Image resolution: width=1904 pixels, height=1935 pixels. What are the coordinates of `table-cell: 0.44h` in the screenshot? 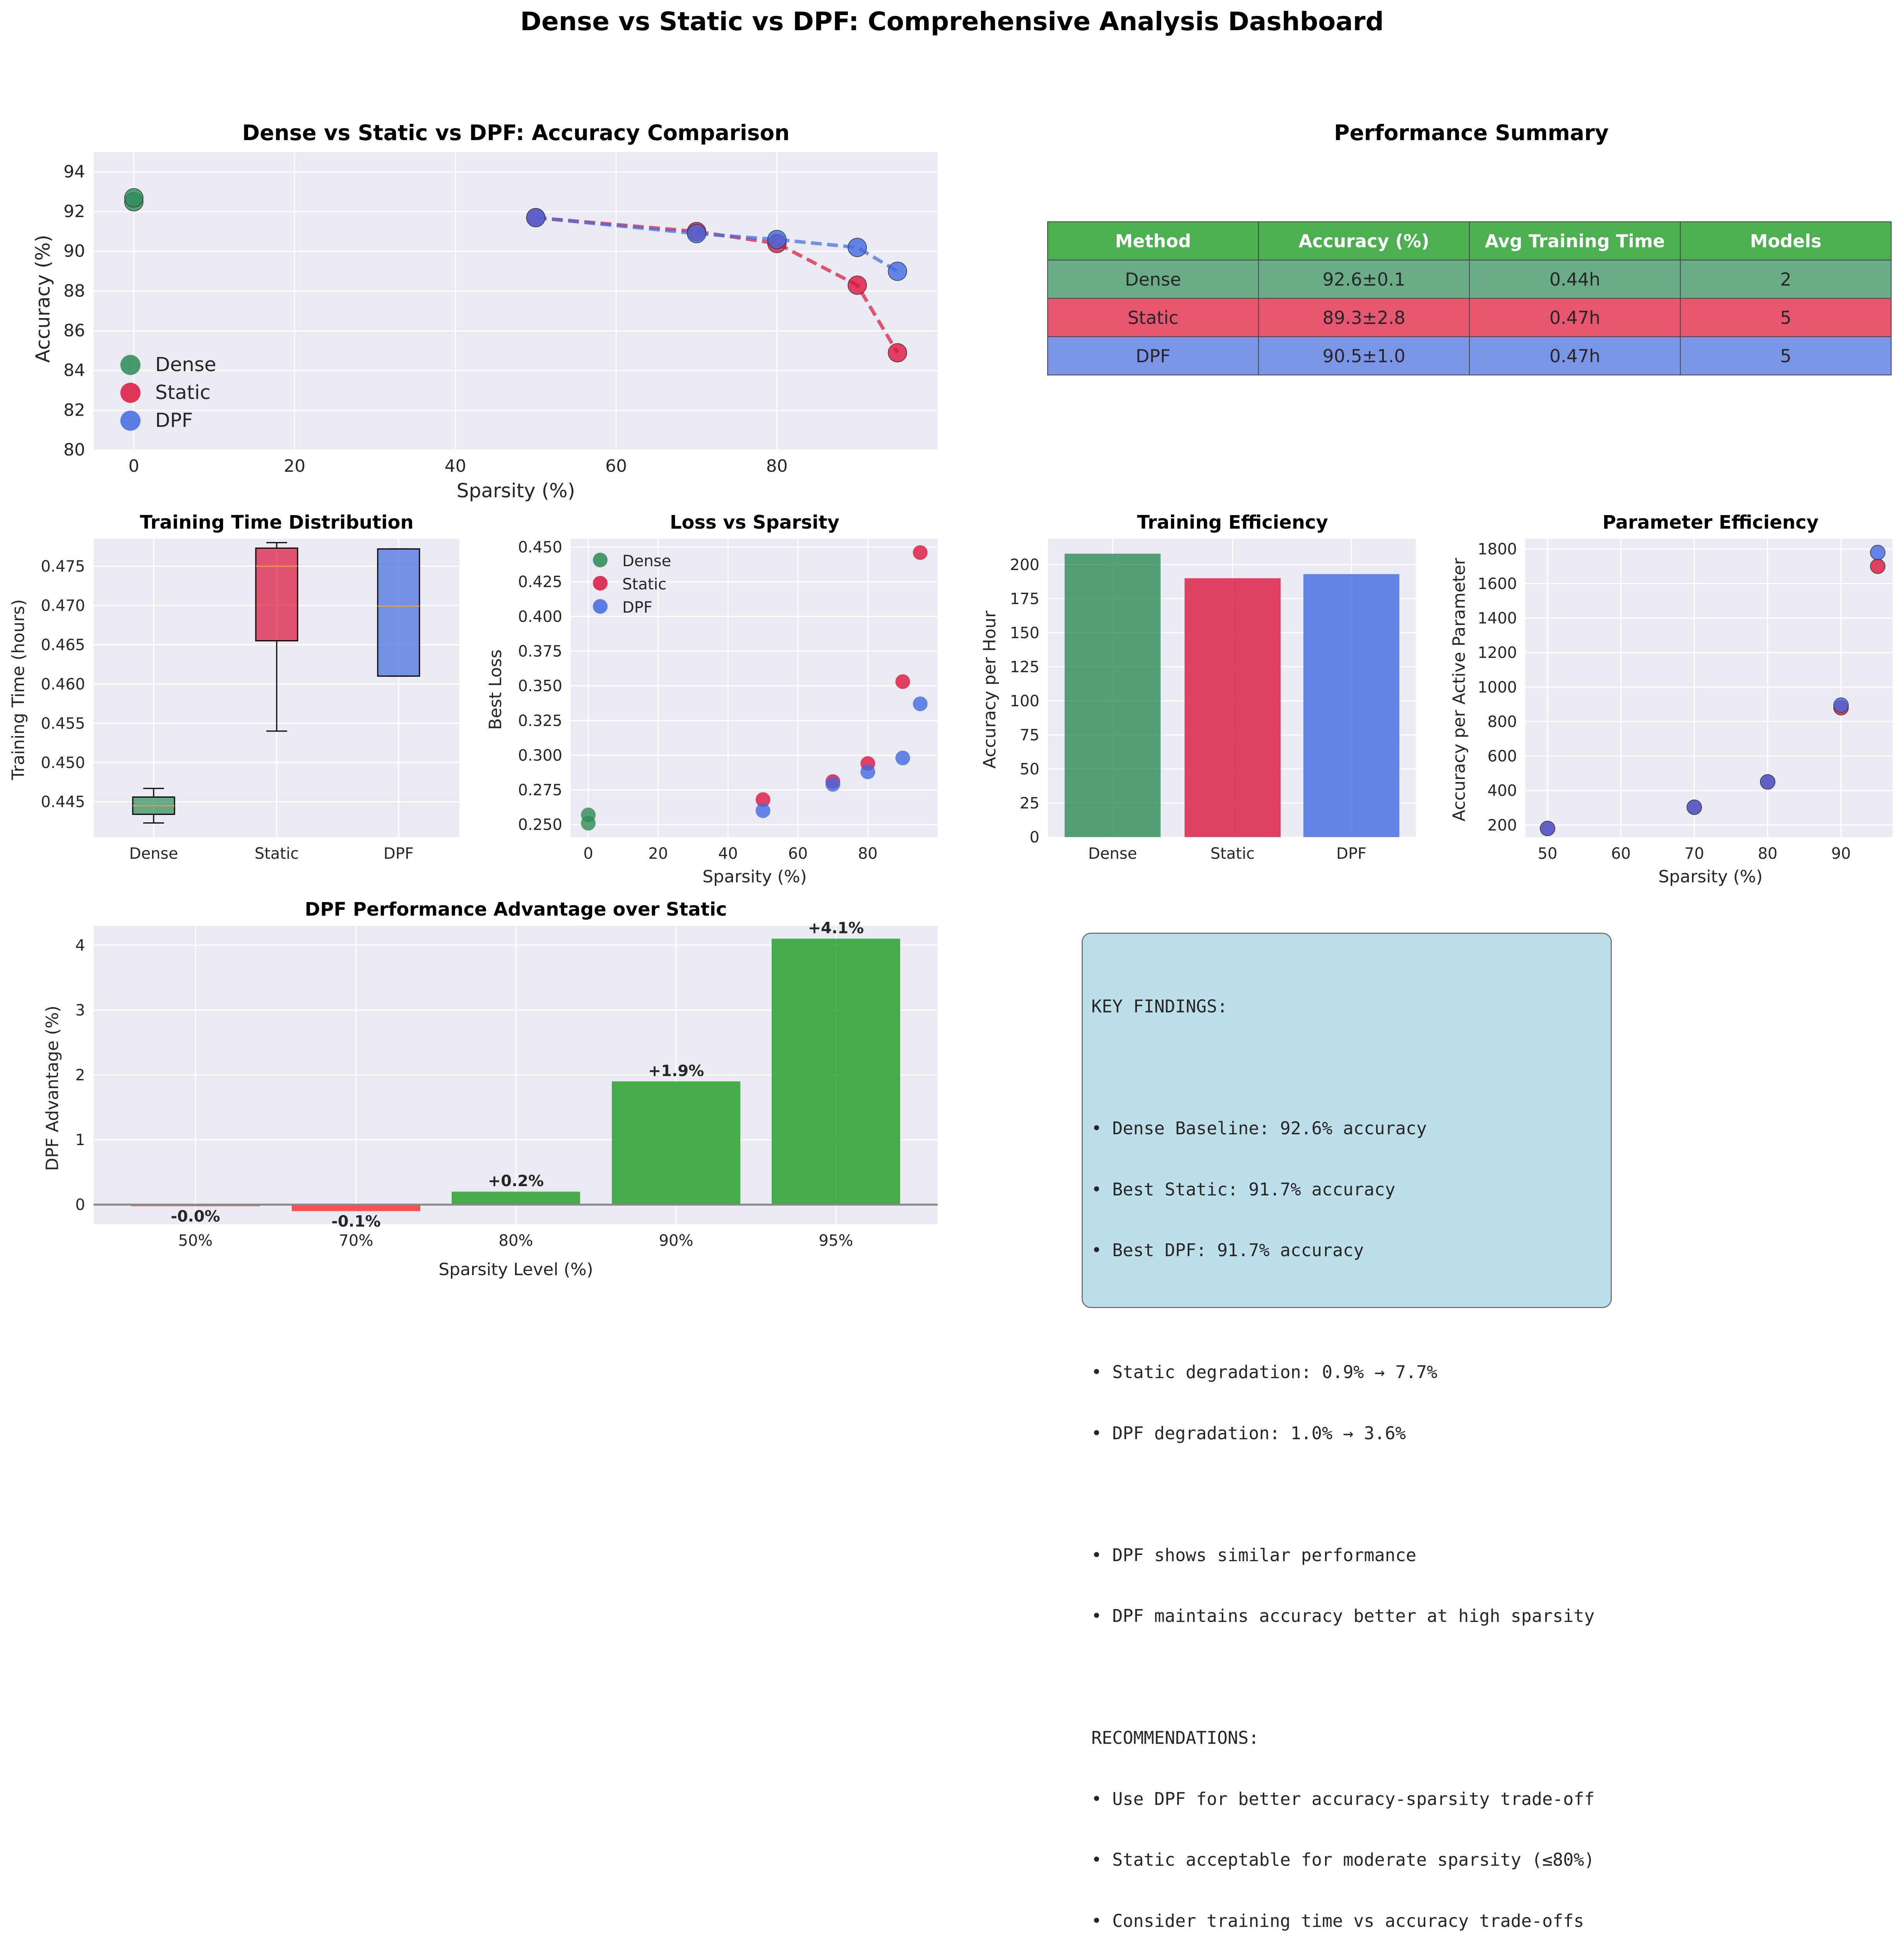 It's located at (1574, 279).